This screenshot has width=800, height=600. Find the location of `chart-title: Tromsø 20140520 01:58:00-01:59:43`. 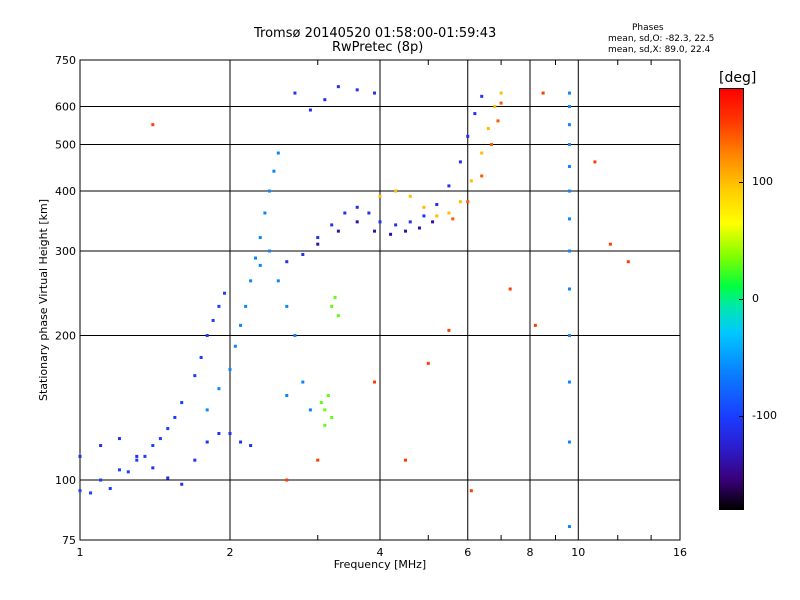

chart-title: Tromsø 20140520 01:58:00-01:59:43 is located at coordinates (375, 33).